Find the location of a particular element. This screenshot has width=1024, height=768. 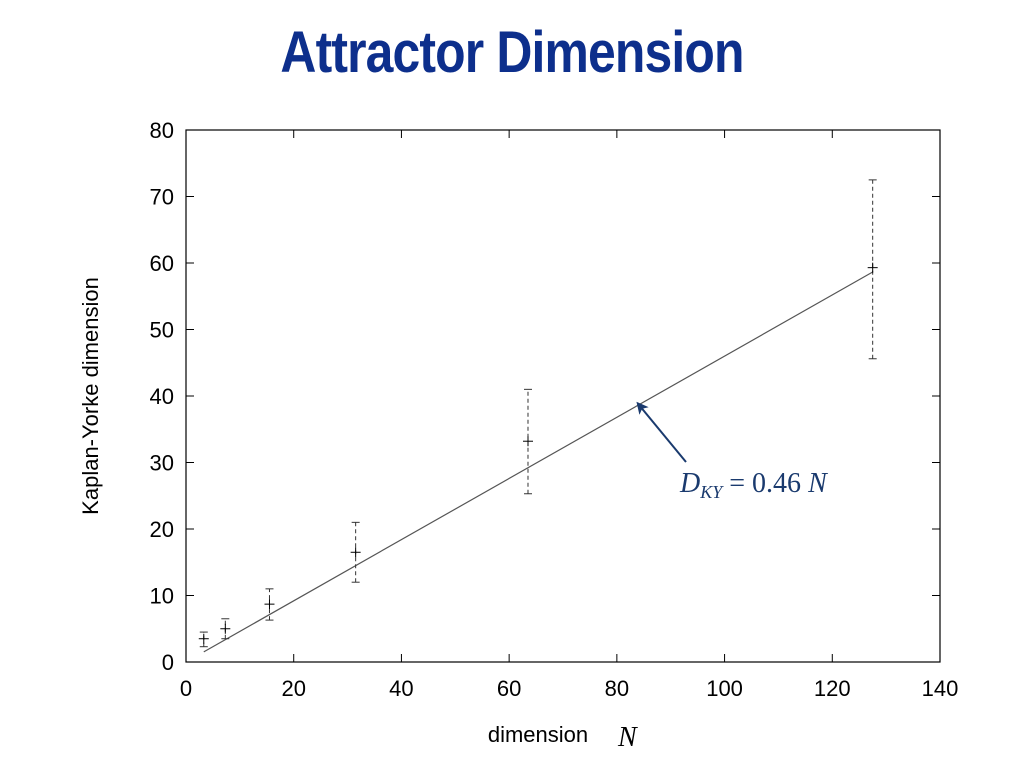

annotation-subscript: KY is located at coordinates (711, 492).